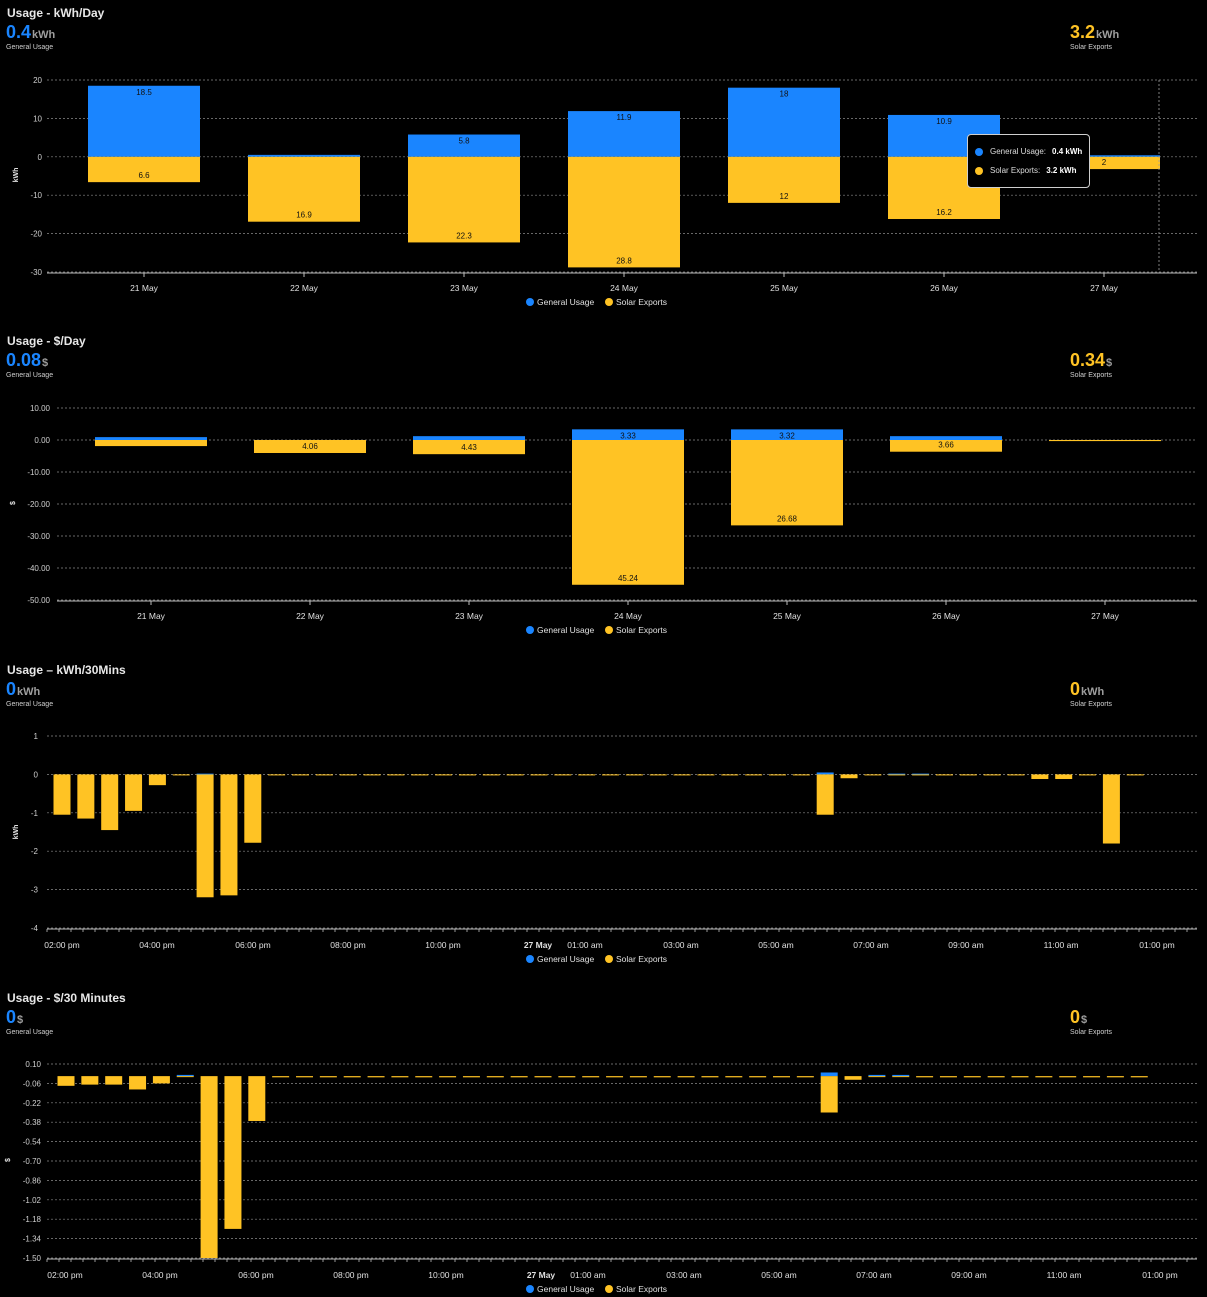  I want to click on tooltip-solar-value: 3.2 kWh, so click(1061, 170).